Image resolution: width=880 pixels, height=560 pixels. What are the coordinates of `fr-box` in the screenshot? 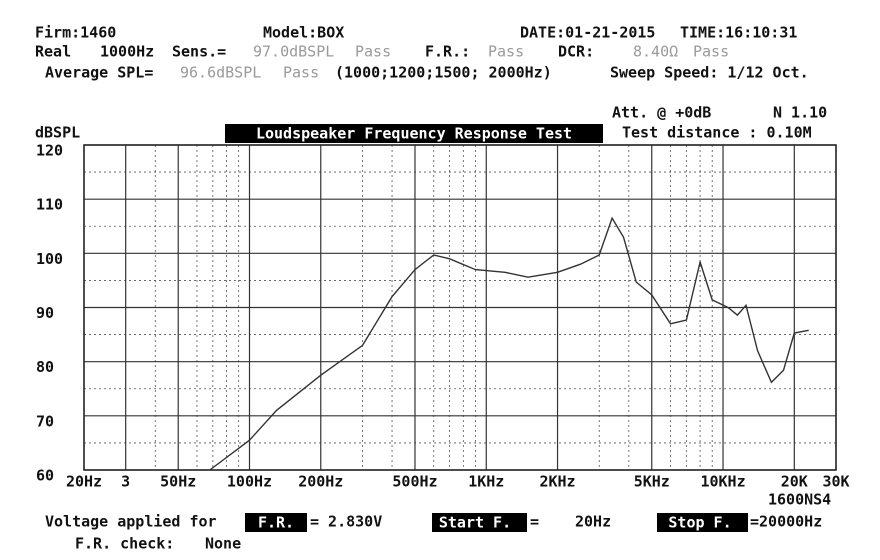 It's located at (276, 522).